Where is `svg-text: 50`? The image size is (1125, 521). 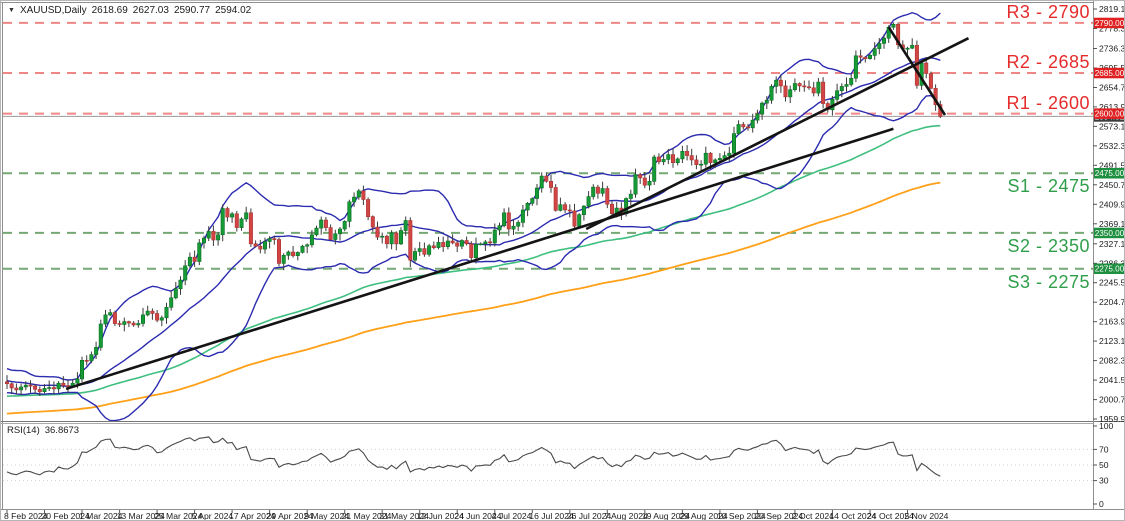 svg-text: 50 is located at coordinates (1104, 465).